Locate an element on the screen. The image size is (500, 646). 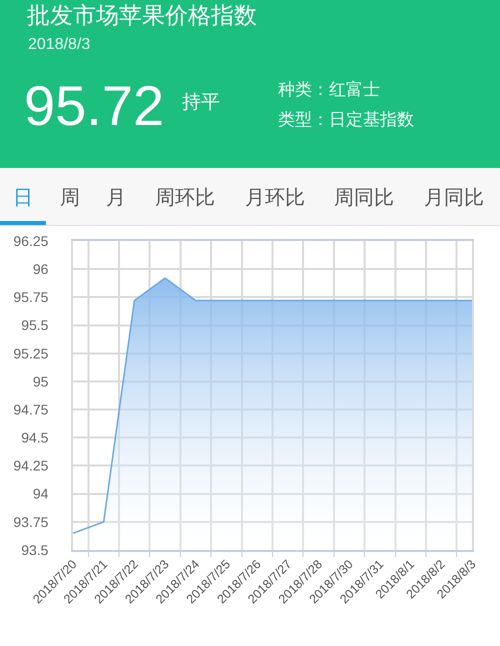
text: 类型：日定基指数 is located at coordinates (346, 119).